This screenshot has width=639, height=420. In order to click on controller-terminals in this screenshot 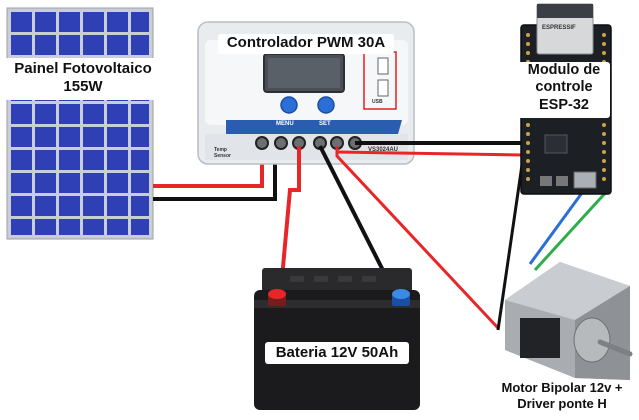, I will do `click(308, 143)`.